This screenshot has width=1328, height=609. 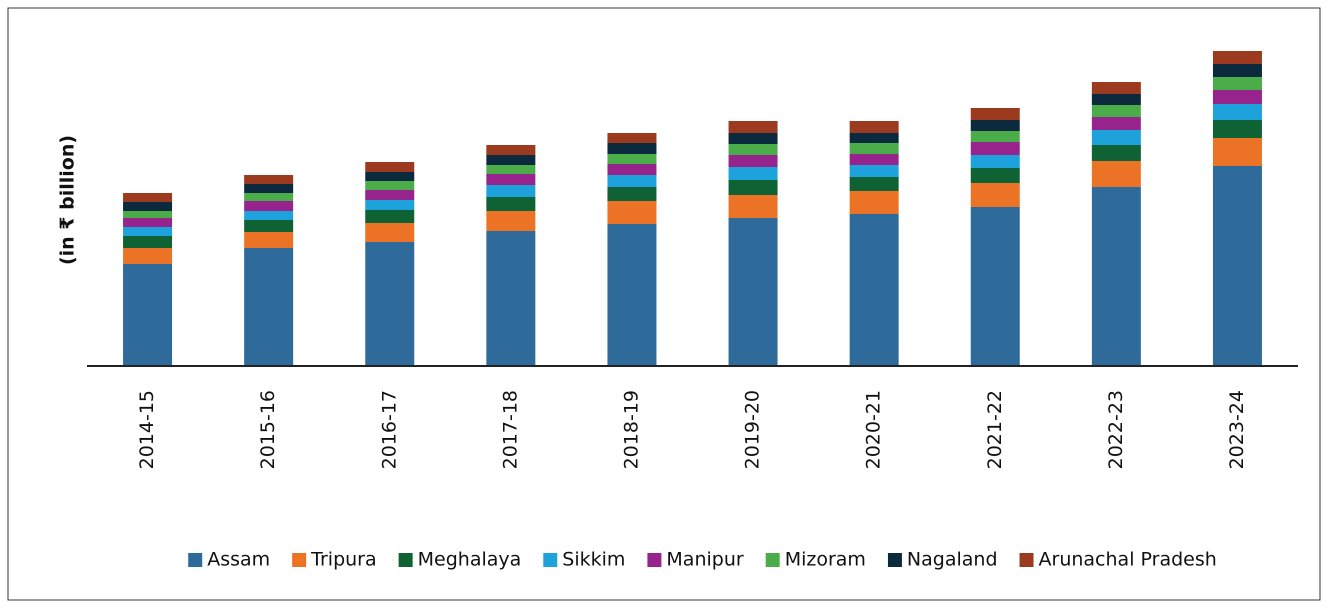 What do you see at coordinates (147, 429) in the screenshot?
I see `x-tick-label: 2014-15` at bounding box center [147, 429].